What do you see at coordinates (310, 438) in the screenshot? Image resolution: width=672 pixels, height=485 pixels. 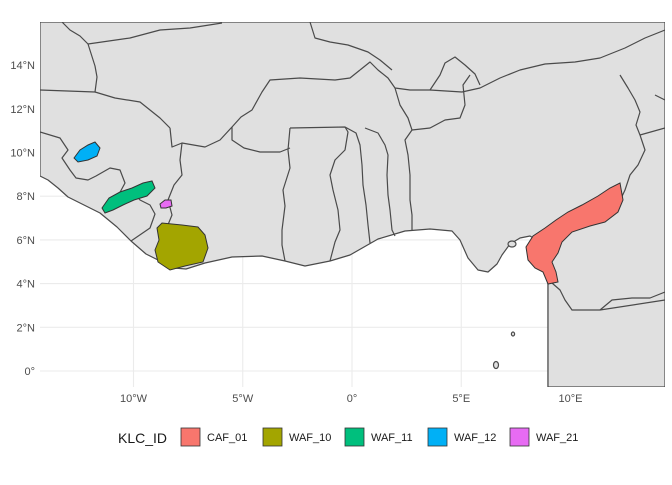 I see `legend-label-waf-10: WAF_10` at bounding box center [310, 438].